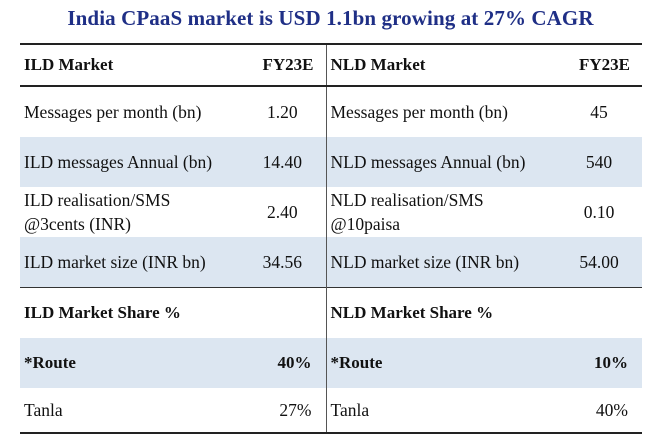  Describe the element at coordinates (599, 212) in the screenshot. I see `row-value-nld: 0.10` at that location.